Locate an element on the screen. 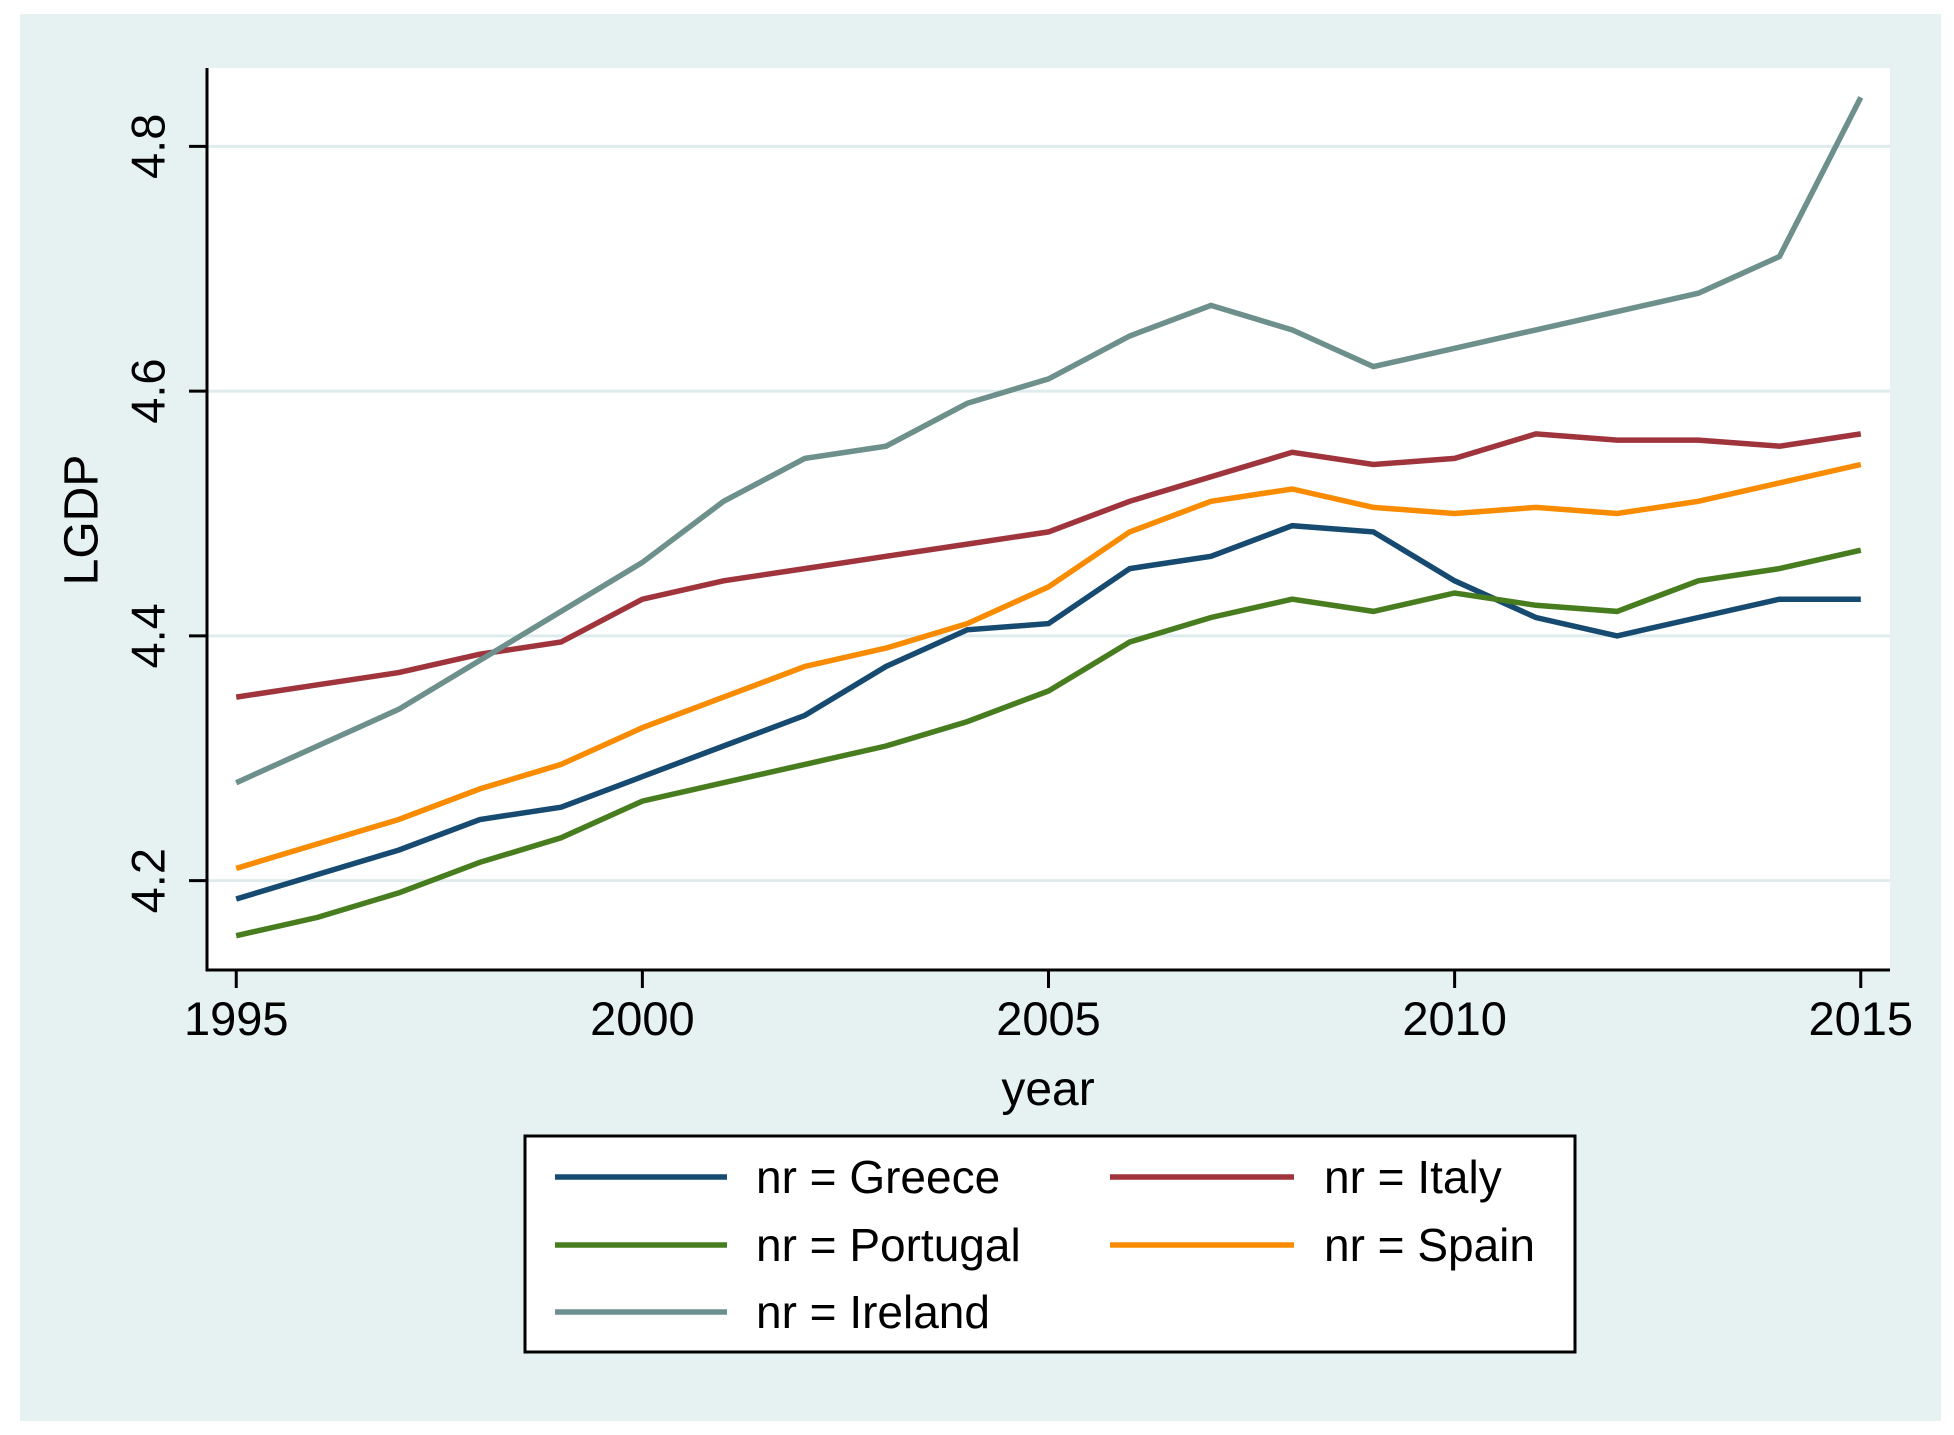 This screenshot has height=1435, width=1954. x-axis-ticks: 1995 2000 2005 2010 2015 is located at coordinates (1048, 1007).